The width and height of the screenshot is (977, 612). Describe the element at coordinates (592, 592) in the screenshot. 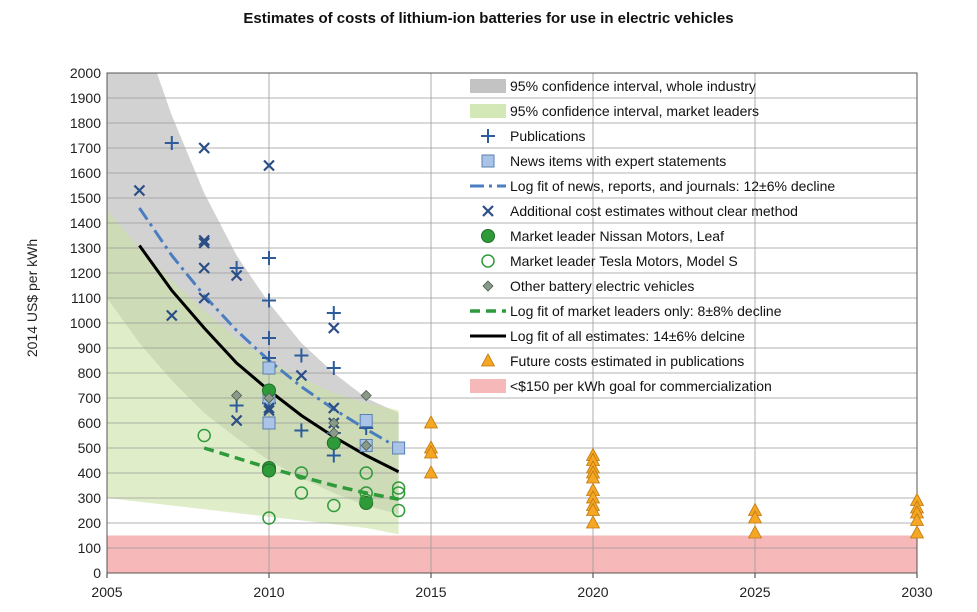

I see `x-tick-label: 2020` at that location.